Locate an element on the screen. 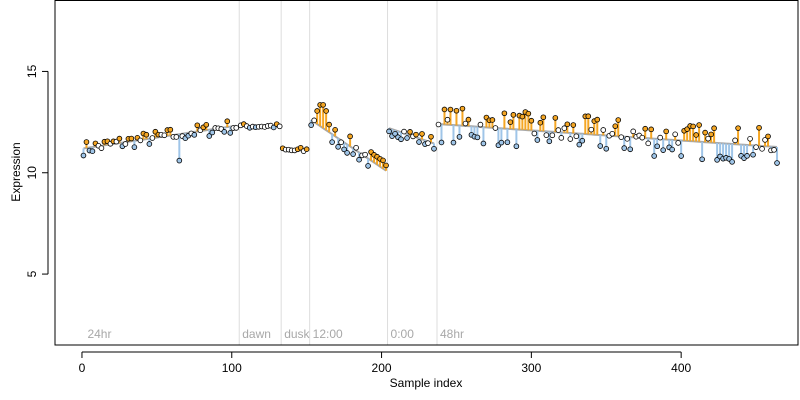  y-axis: 5 10 15 is located at coordinates (37, 170).